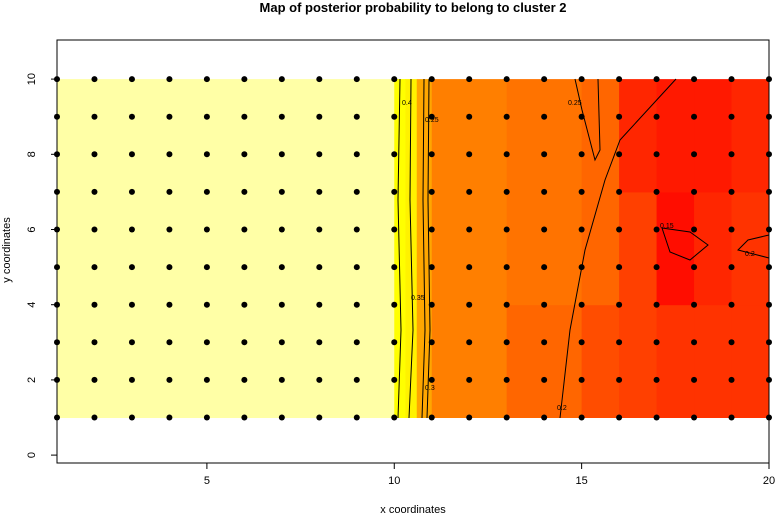 This screenshot has width=776, height=523. Describe the element at coordinates (769, 481) in the screenshot. I see `x-tick-label: 20` at that location.